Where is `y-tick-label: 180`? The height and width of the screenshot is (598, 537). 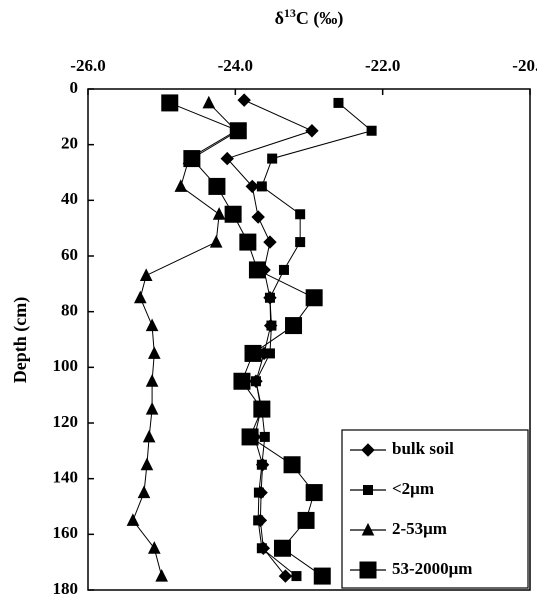 y-tick-label: 180 is located at coordinates (66, 588).